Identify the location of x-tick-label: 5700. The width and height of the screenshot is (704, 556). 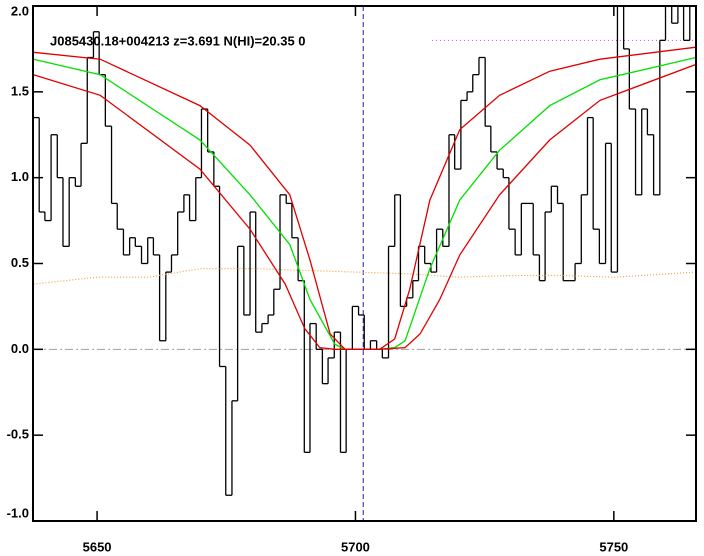
(355, 546).